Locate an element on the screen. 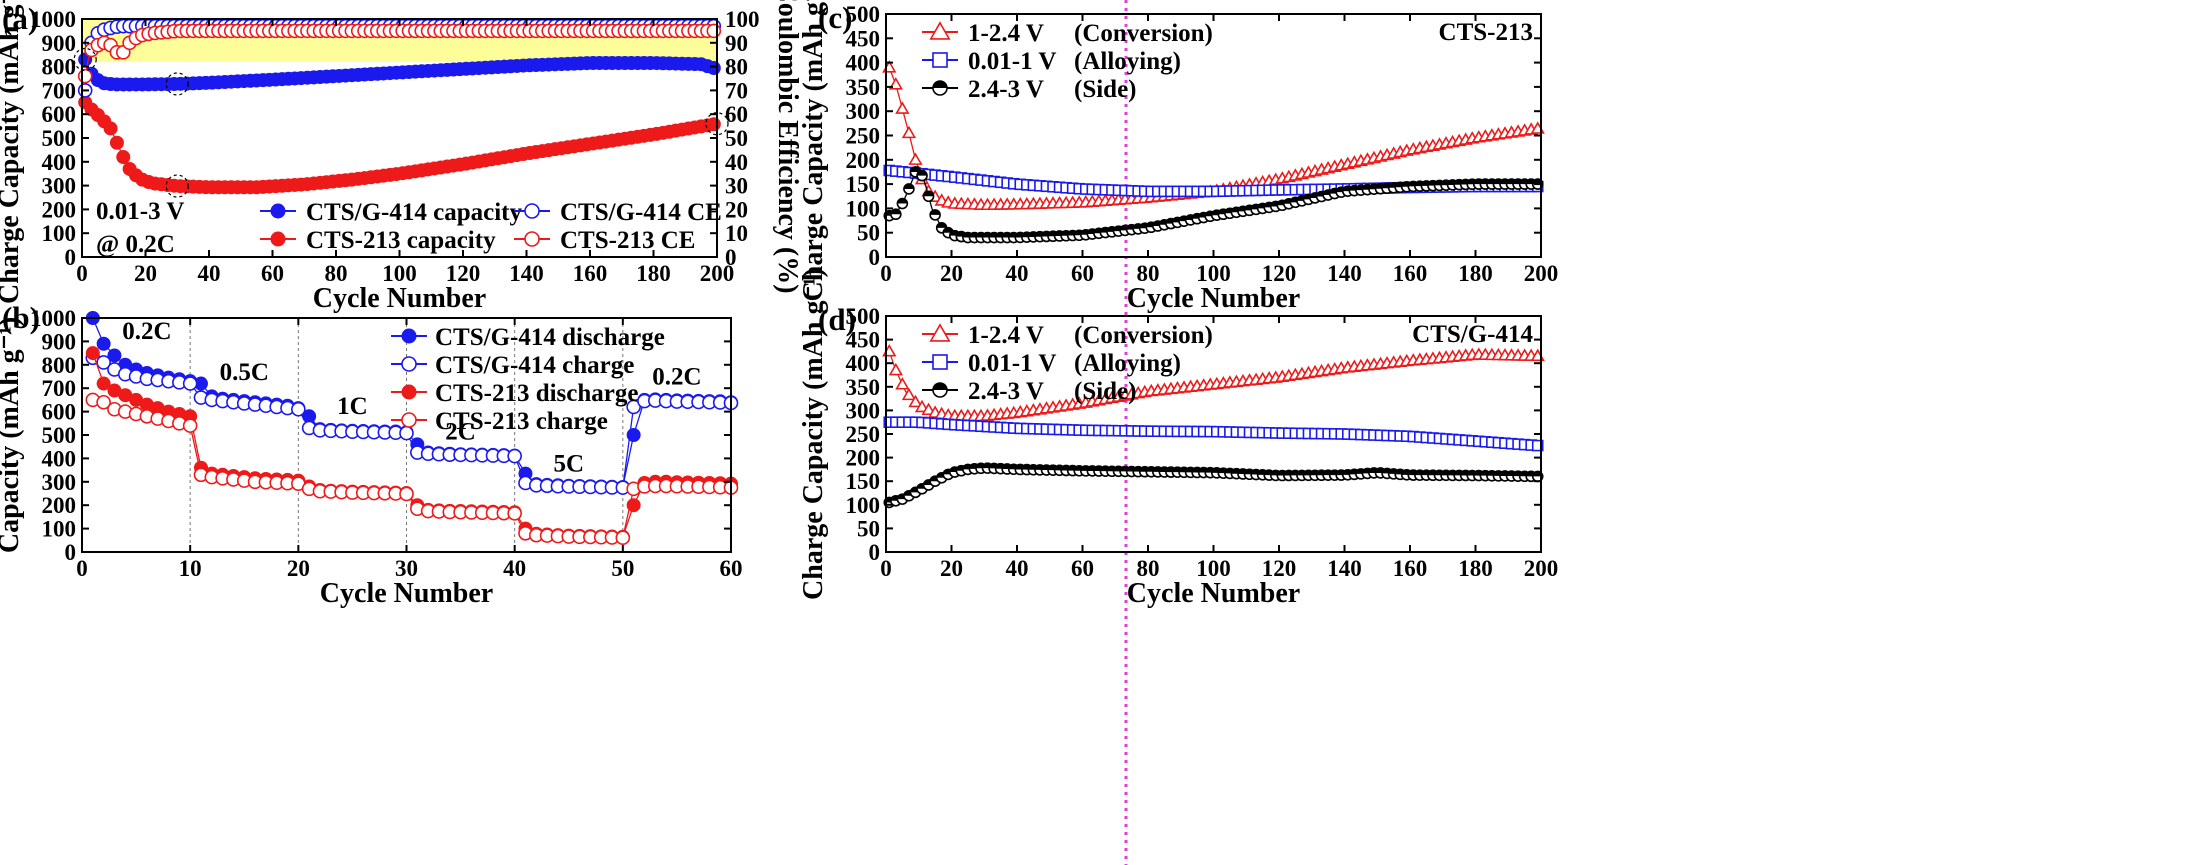  x-tick-label: 0 is located at coordinates (82, 568).